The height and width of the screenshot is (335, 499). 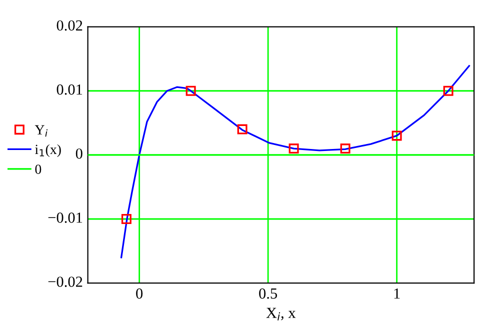 I want to click on y-tick-label: 0.01, so click(x=69, y=89).